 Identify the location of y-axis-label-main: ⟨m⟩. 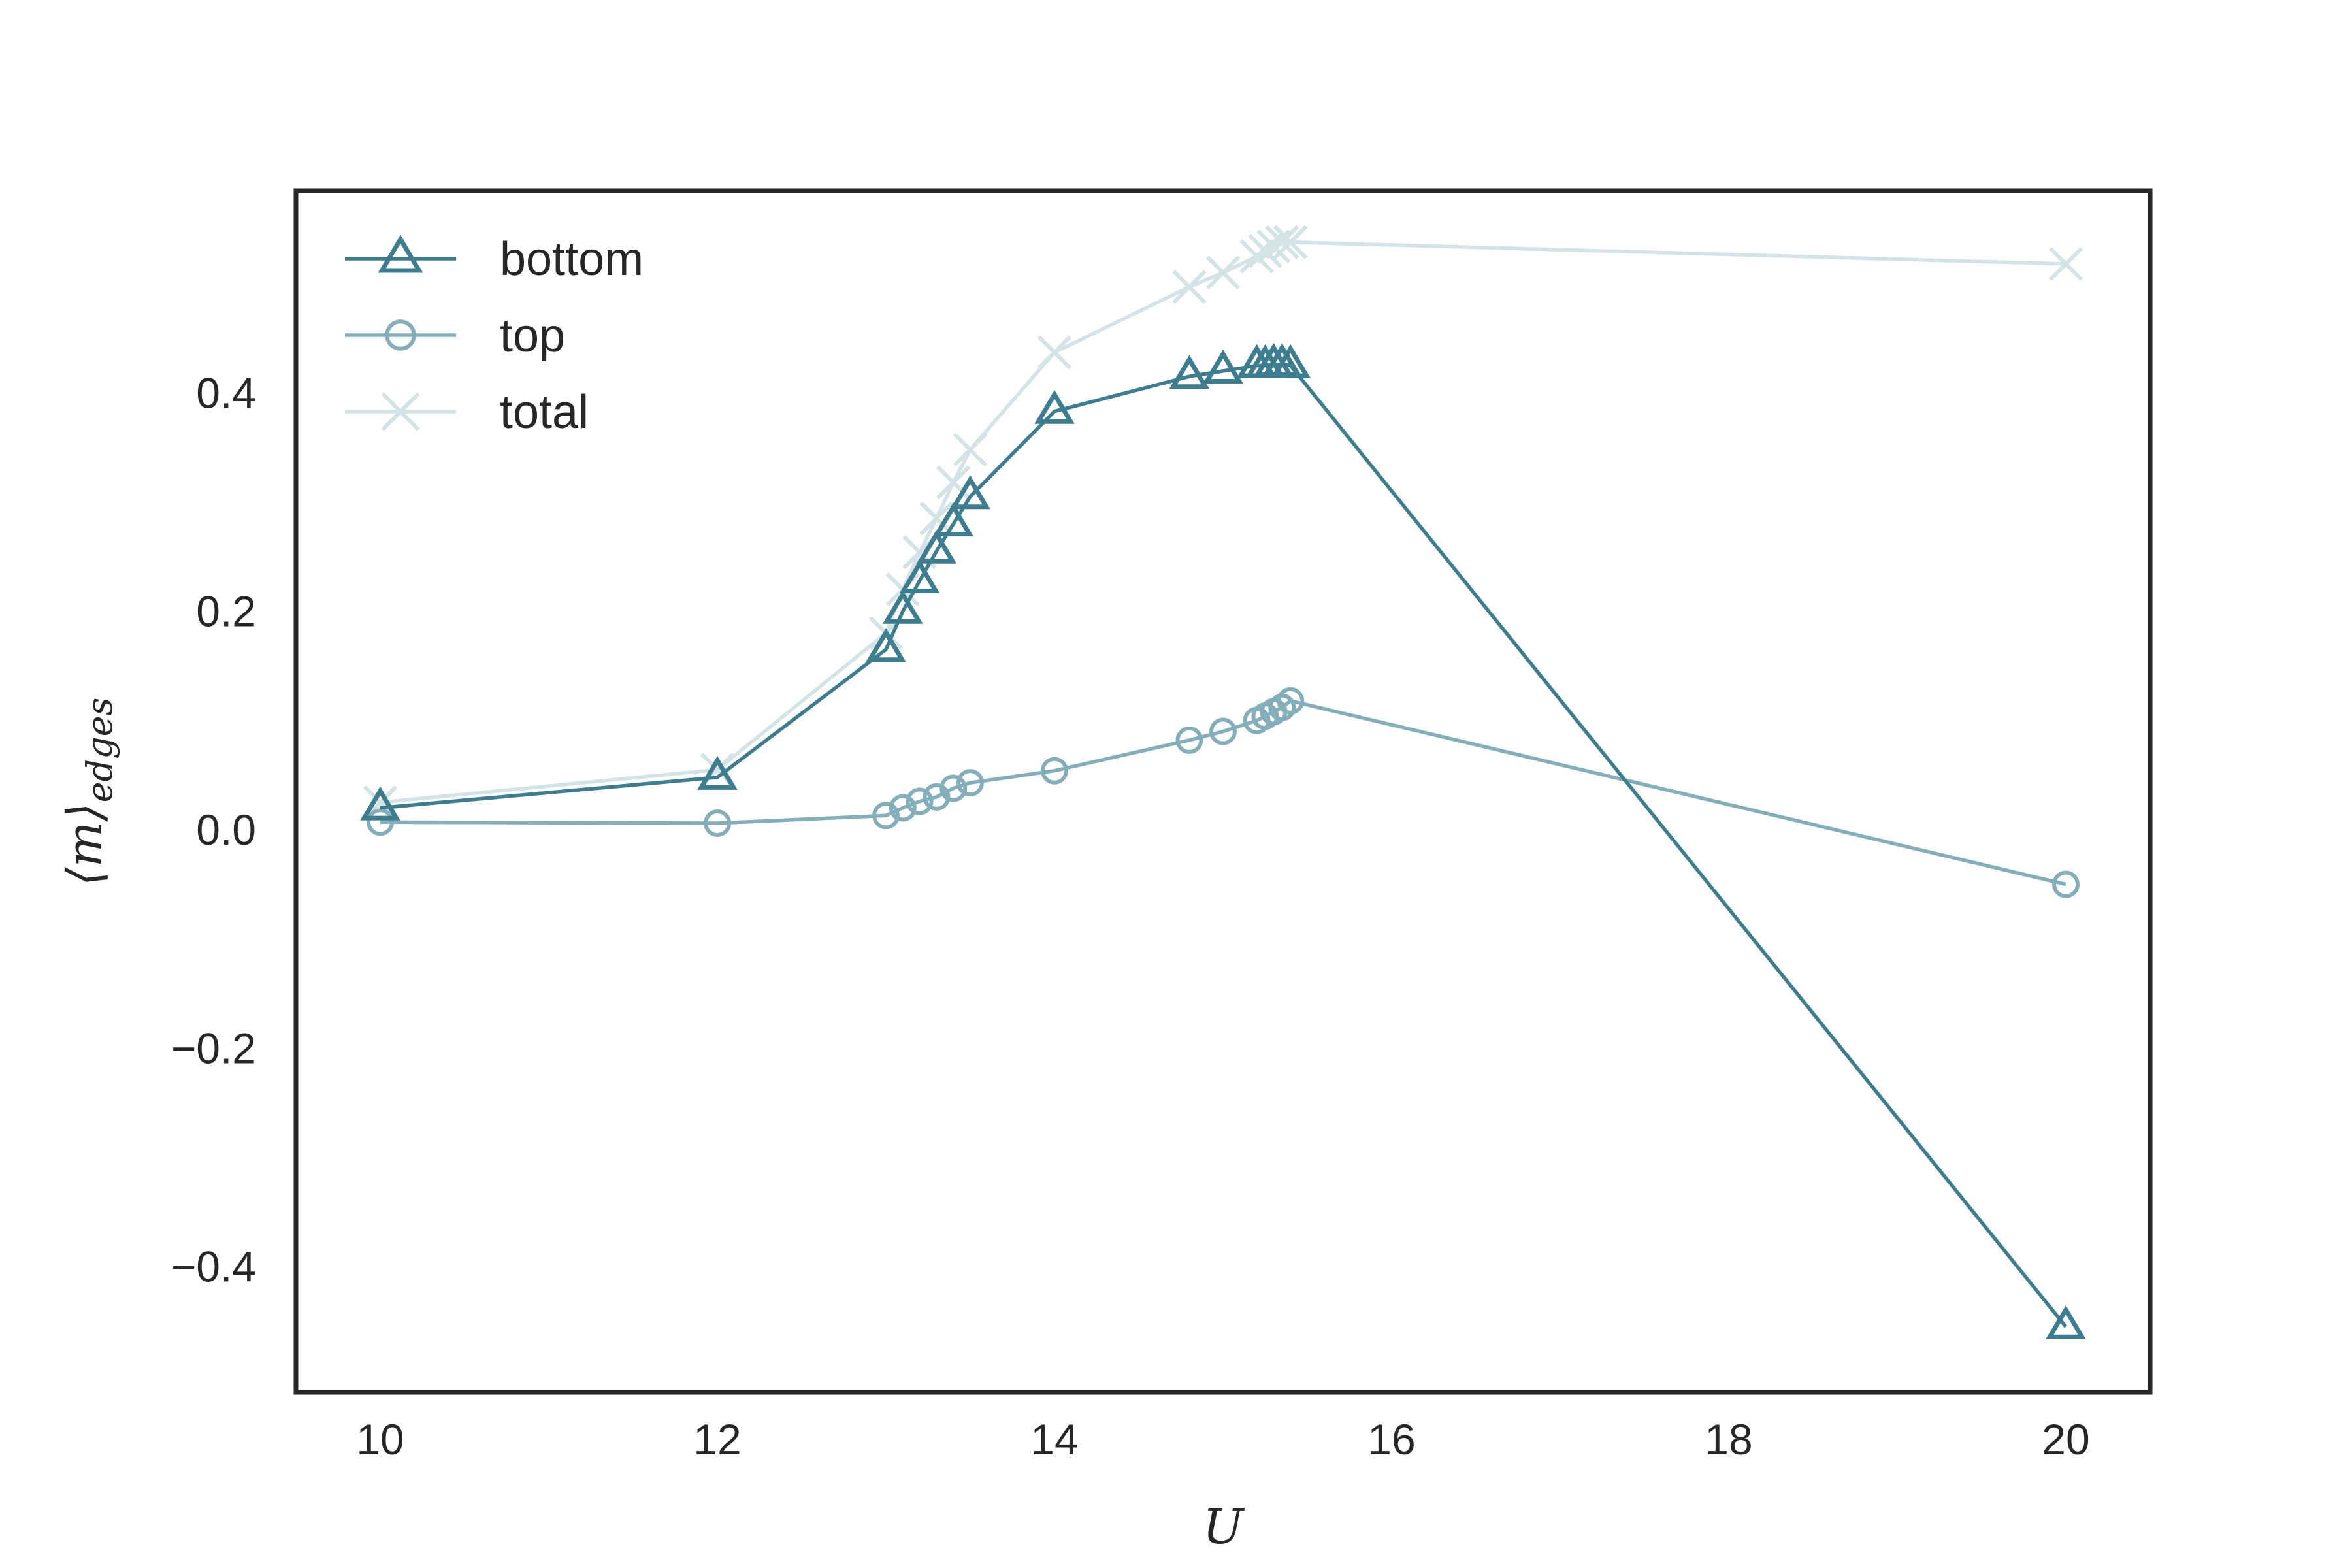
(85, 844).